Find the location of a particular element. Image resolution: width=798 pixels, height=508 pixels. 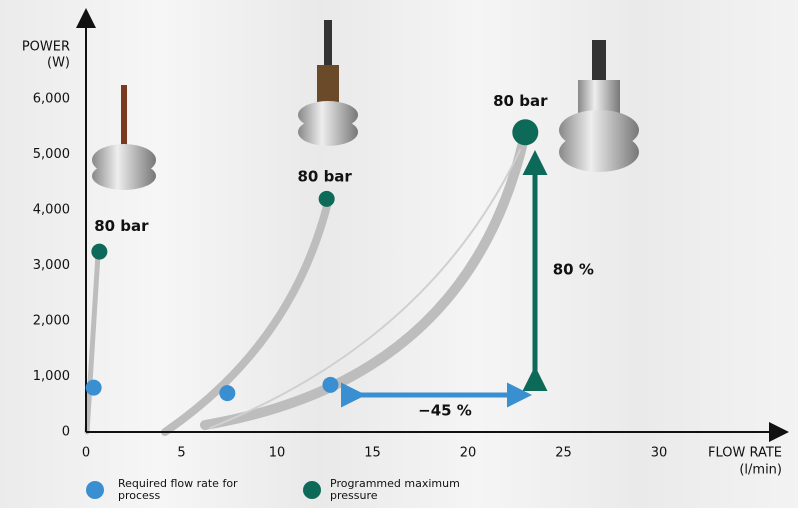

x-axis-label: FLOW RATE is located at coordinates (745, 453).